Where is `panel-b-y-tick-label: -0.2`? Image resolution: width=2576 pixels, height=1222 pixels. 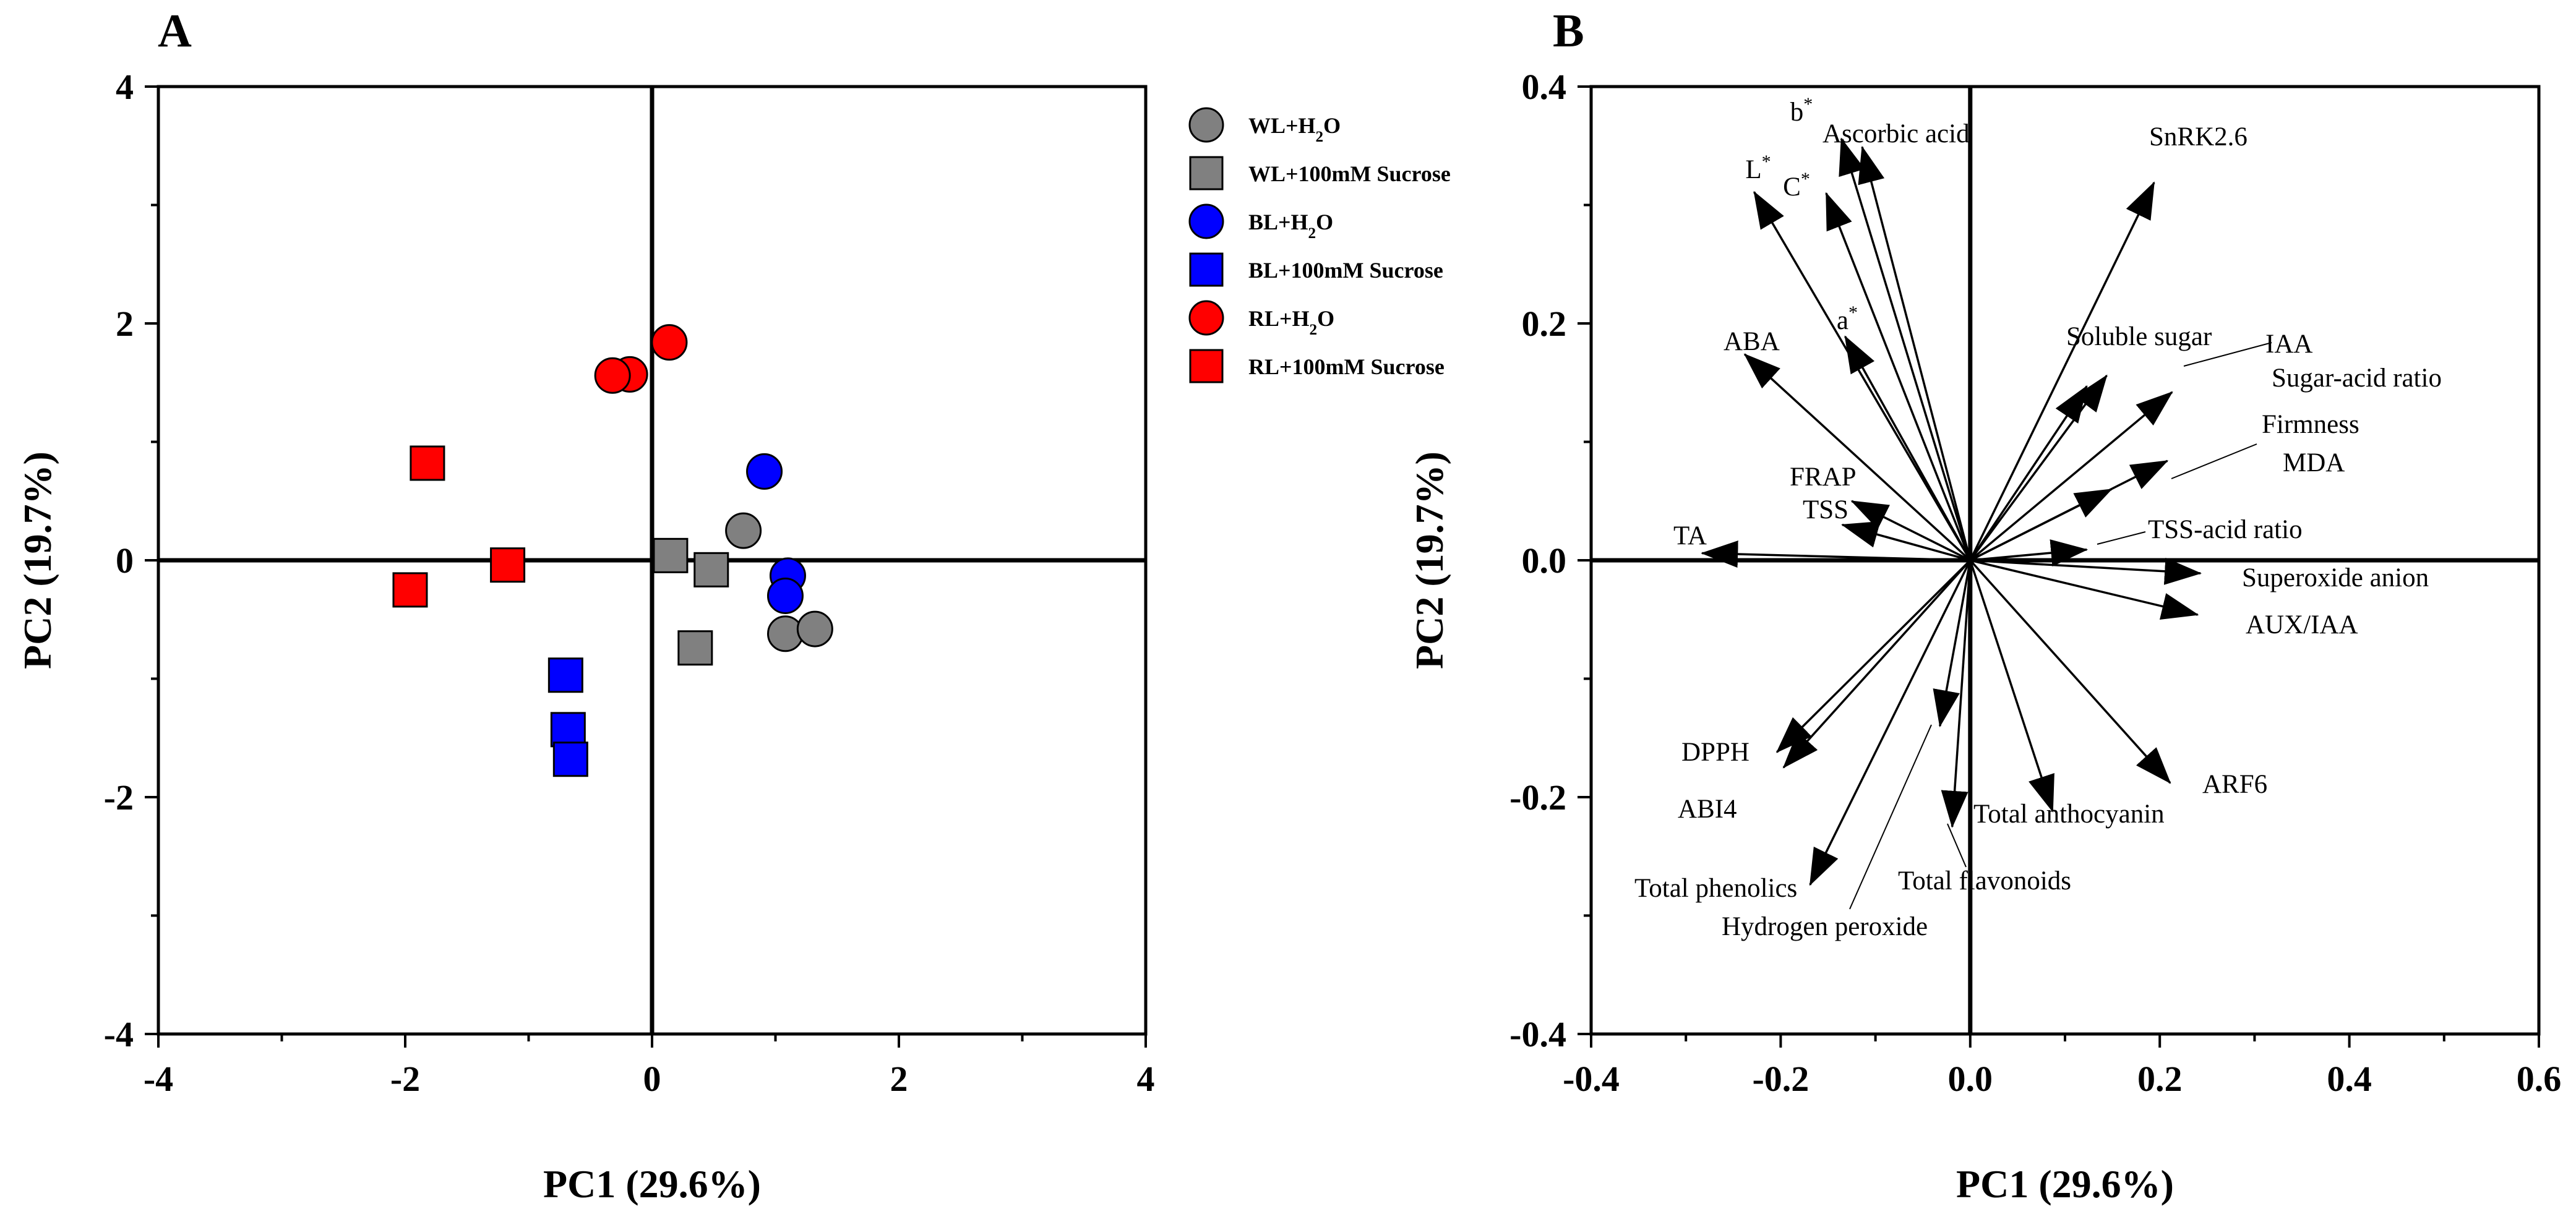 panel-b-y-tick-label: -0.2 is located at coordinates (1537, 797).